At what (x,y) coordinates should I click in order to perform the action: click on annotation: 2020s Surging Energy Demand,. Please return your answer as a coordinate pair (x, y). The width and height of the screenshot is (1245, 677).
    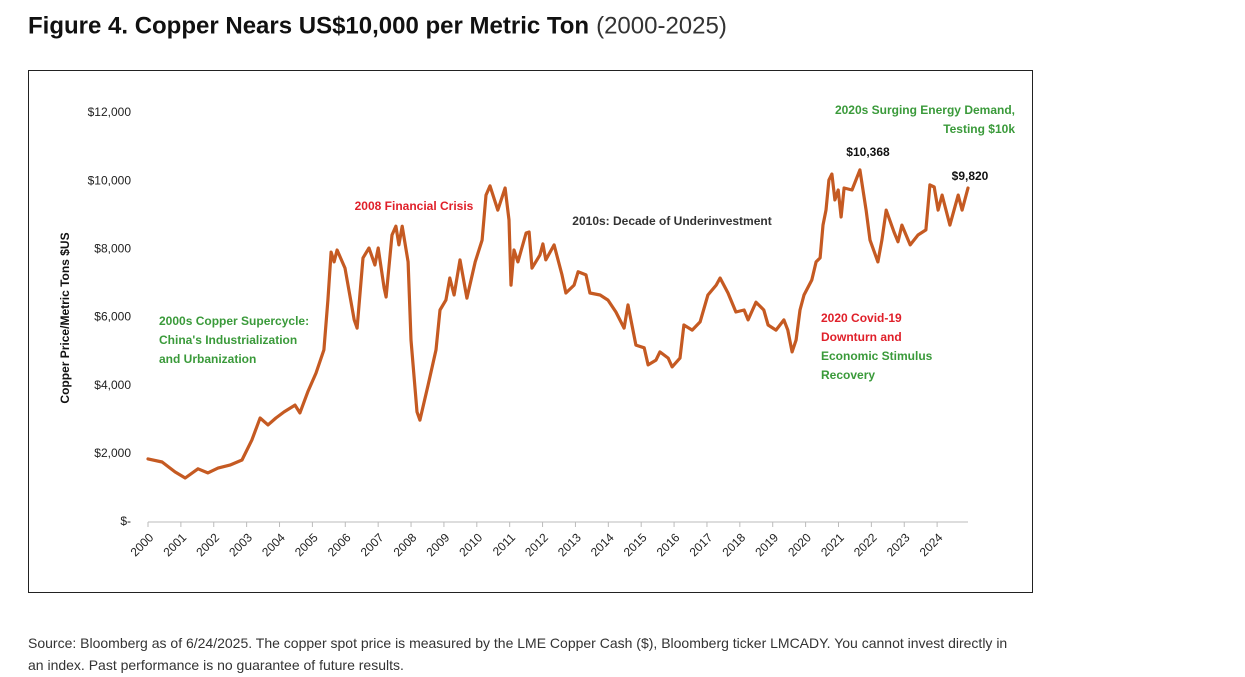
    Looking at the image, I should click on (925, 110).